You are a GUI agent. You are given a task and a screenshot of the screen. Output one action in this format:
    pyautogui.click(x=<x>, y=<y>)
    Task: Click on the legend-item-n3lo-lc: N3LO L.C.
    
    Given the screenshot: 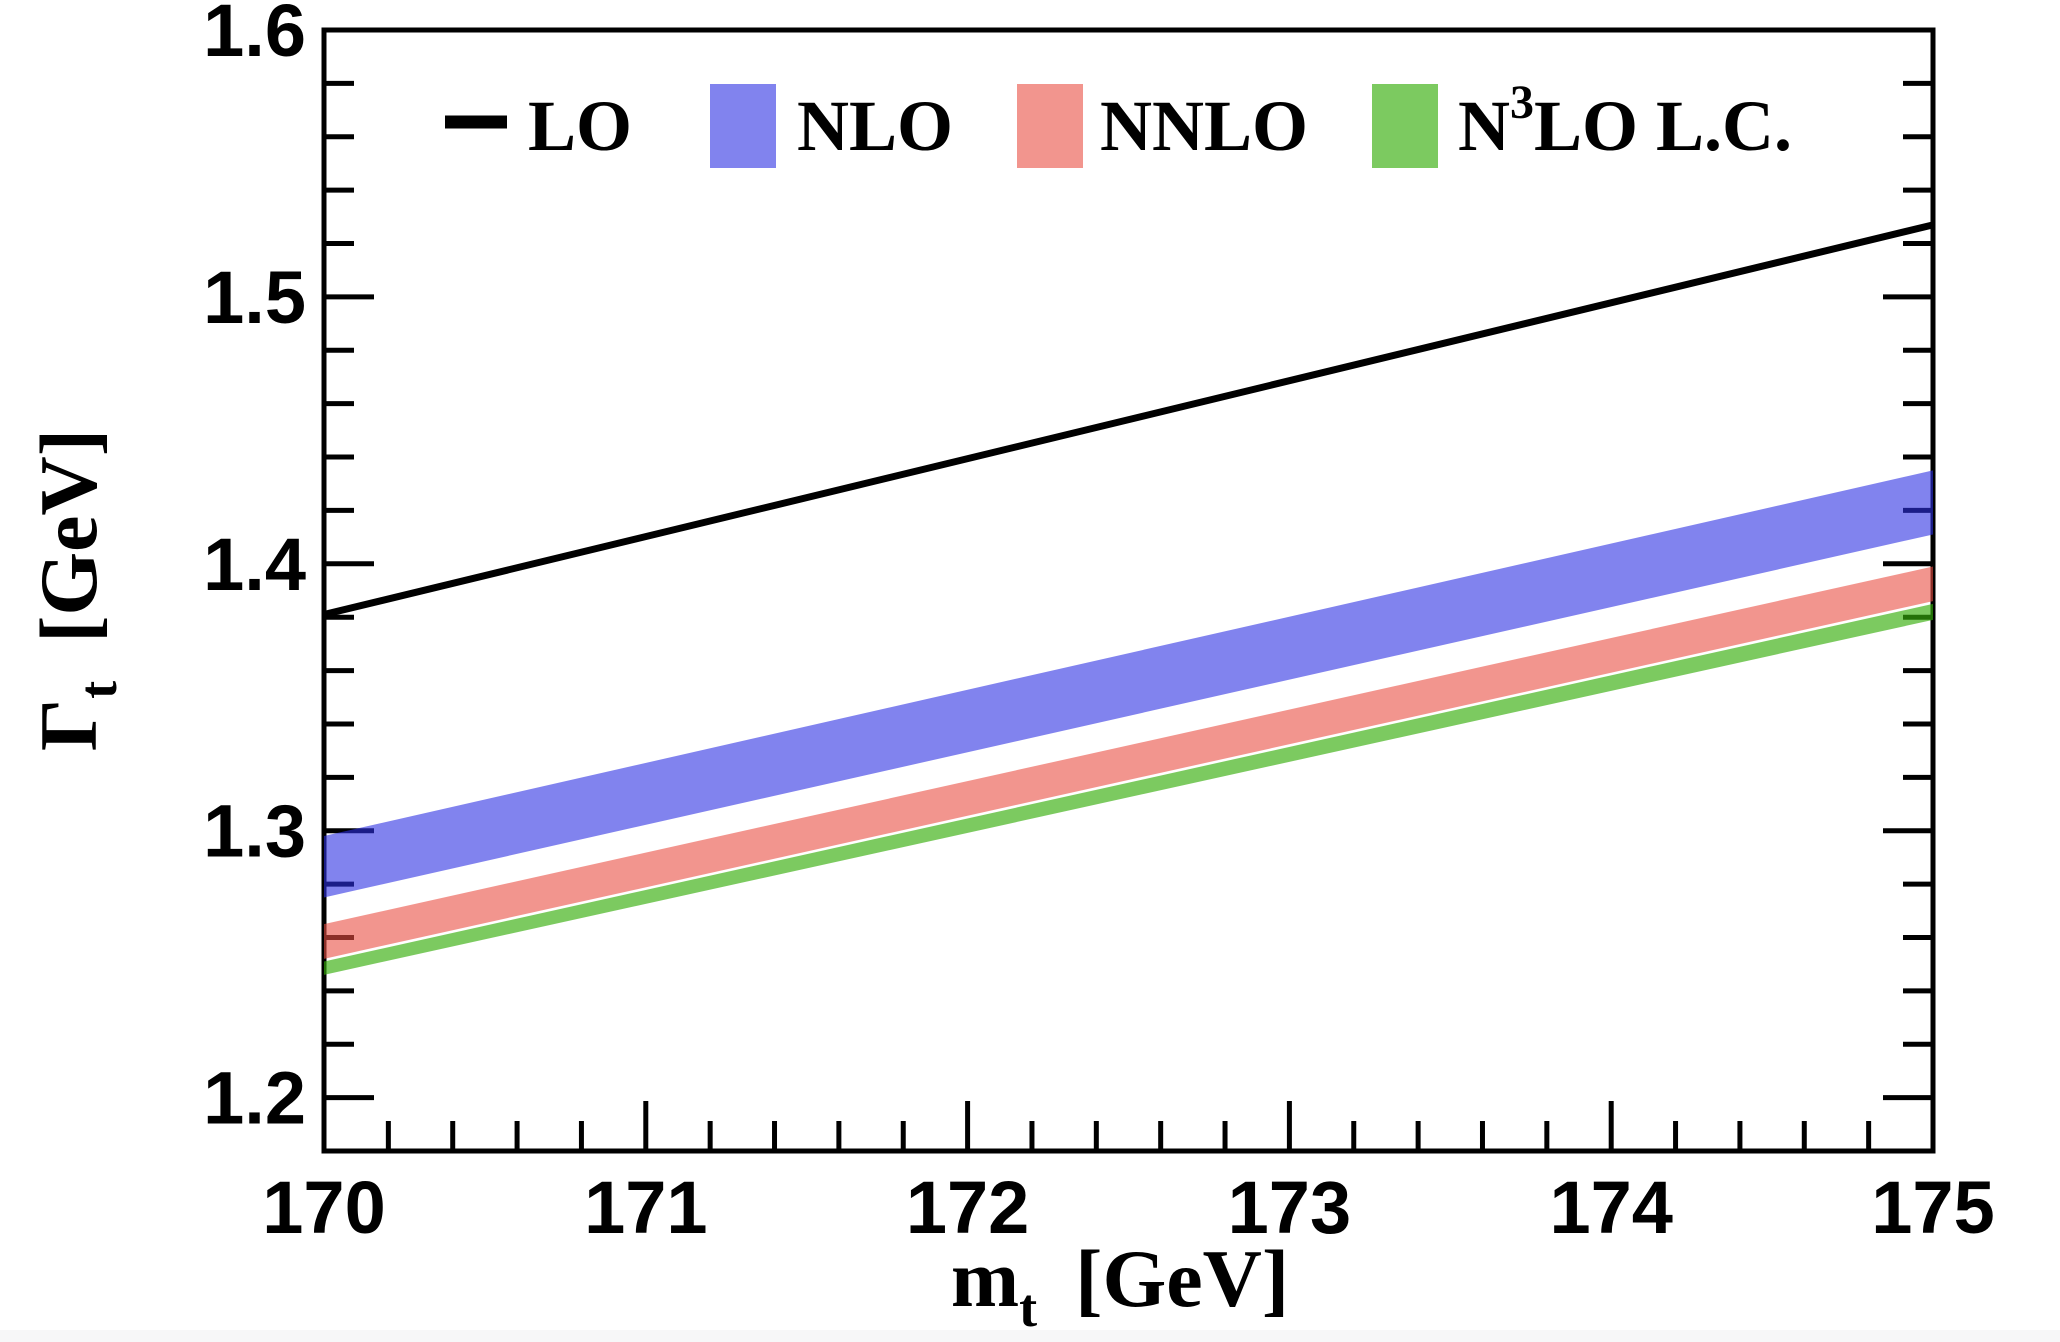 What is the action you would take?
    pyautogui.click(x=1582, y=122)
    